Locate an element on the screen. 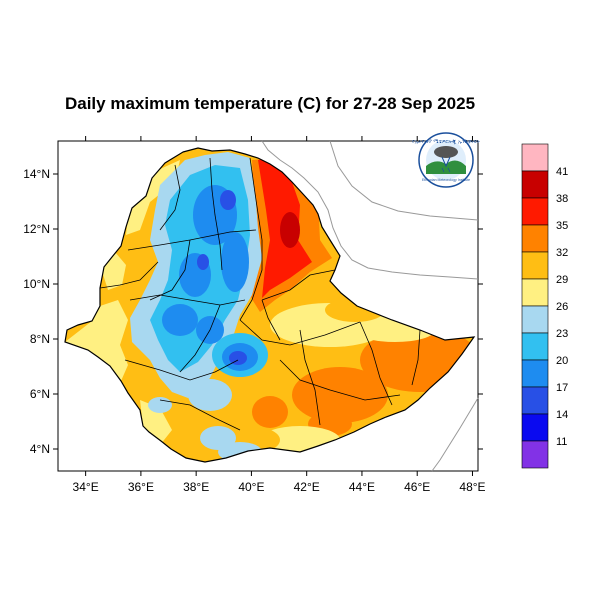 The height and width of the screenshot is (600, 600). lon-tick-label: 48°E is located at coordinates (472, 487).